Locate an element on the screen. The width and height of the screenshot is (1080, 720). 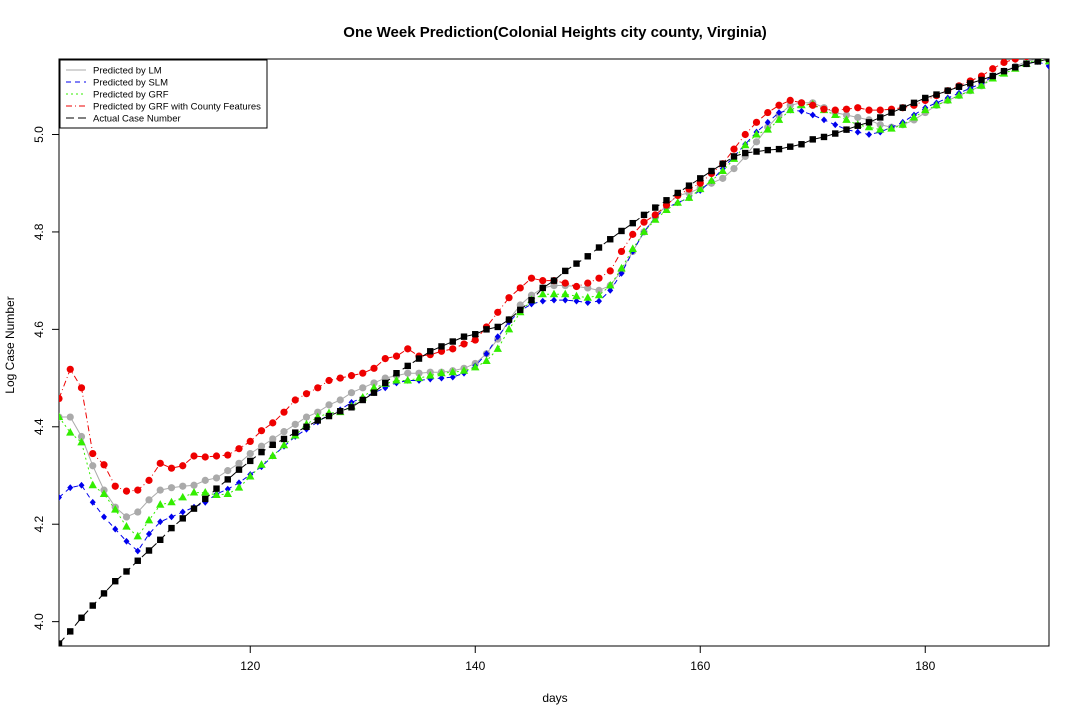
y-tick-label: 4.0 is located at coordinates (39, 621).